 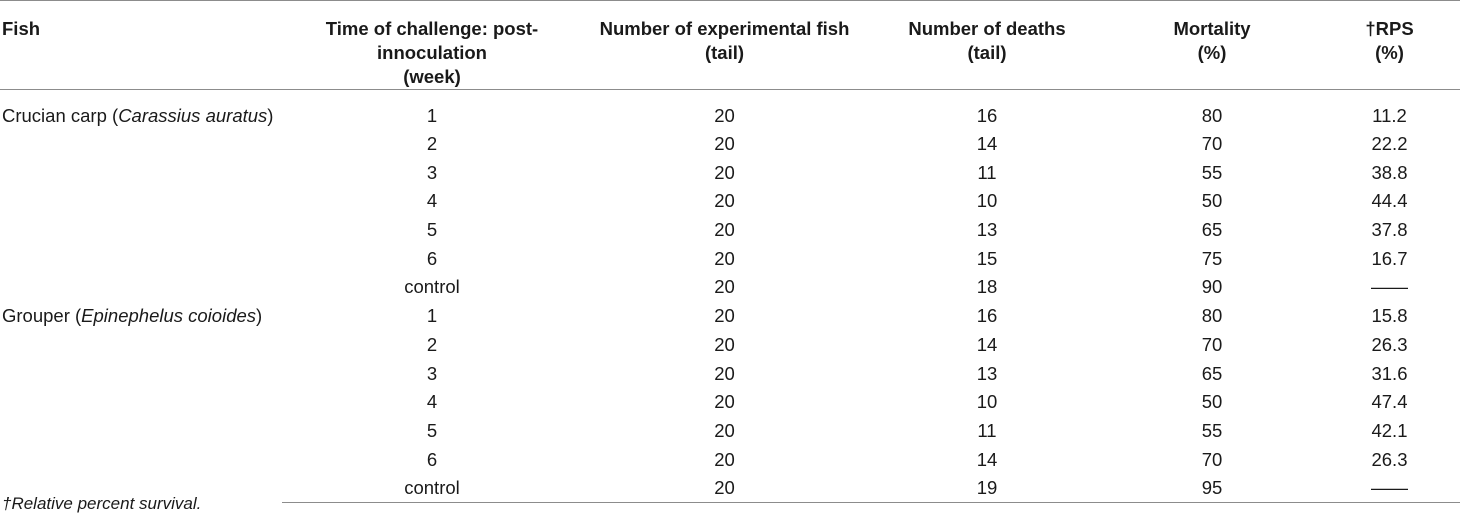 I want to click on header-rps-line2: (%), so click(x=1389, y=52).